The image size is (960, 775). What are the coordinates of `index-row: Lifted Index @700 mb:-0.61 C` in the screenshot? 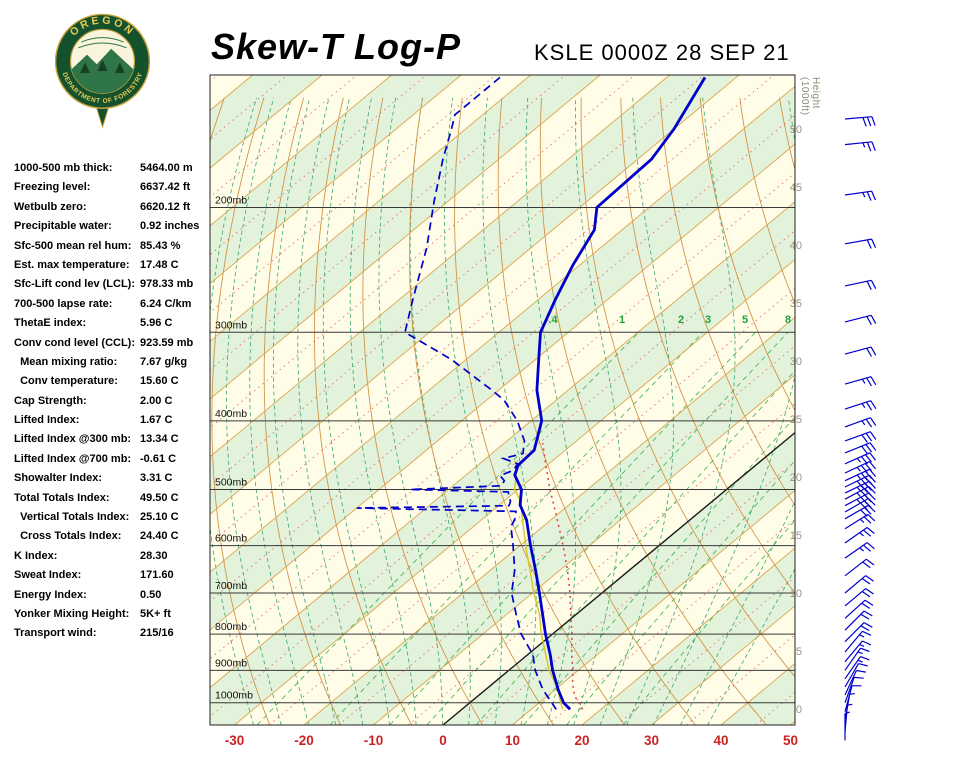 It's located at (116, 459).